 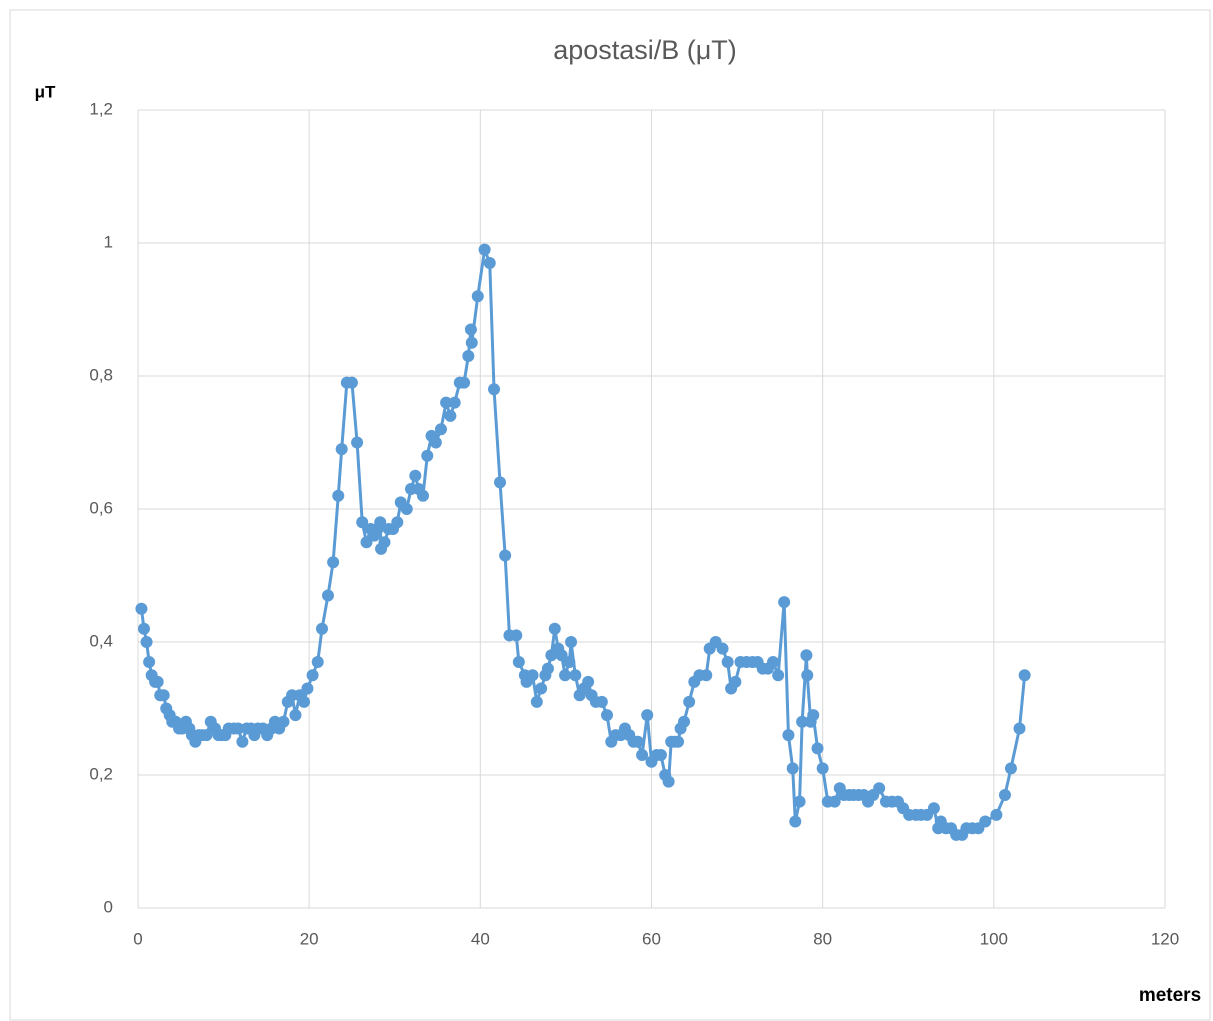 What do you see at coordinates (480, 938) in the screenshot?
I see `x-tick-label: 40` at bounding box center [480, 938].